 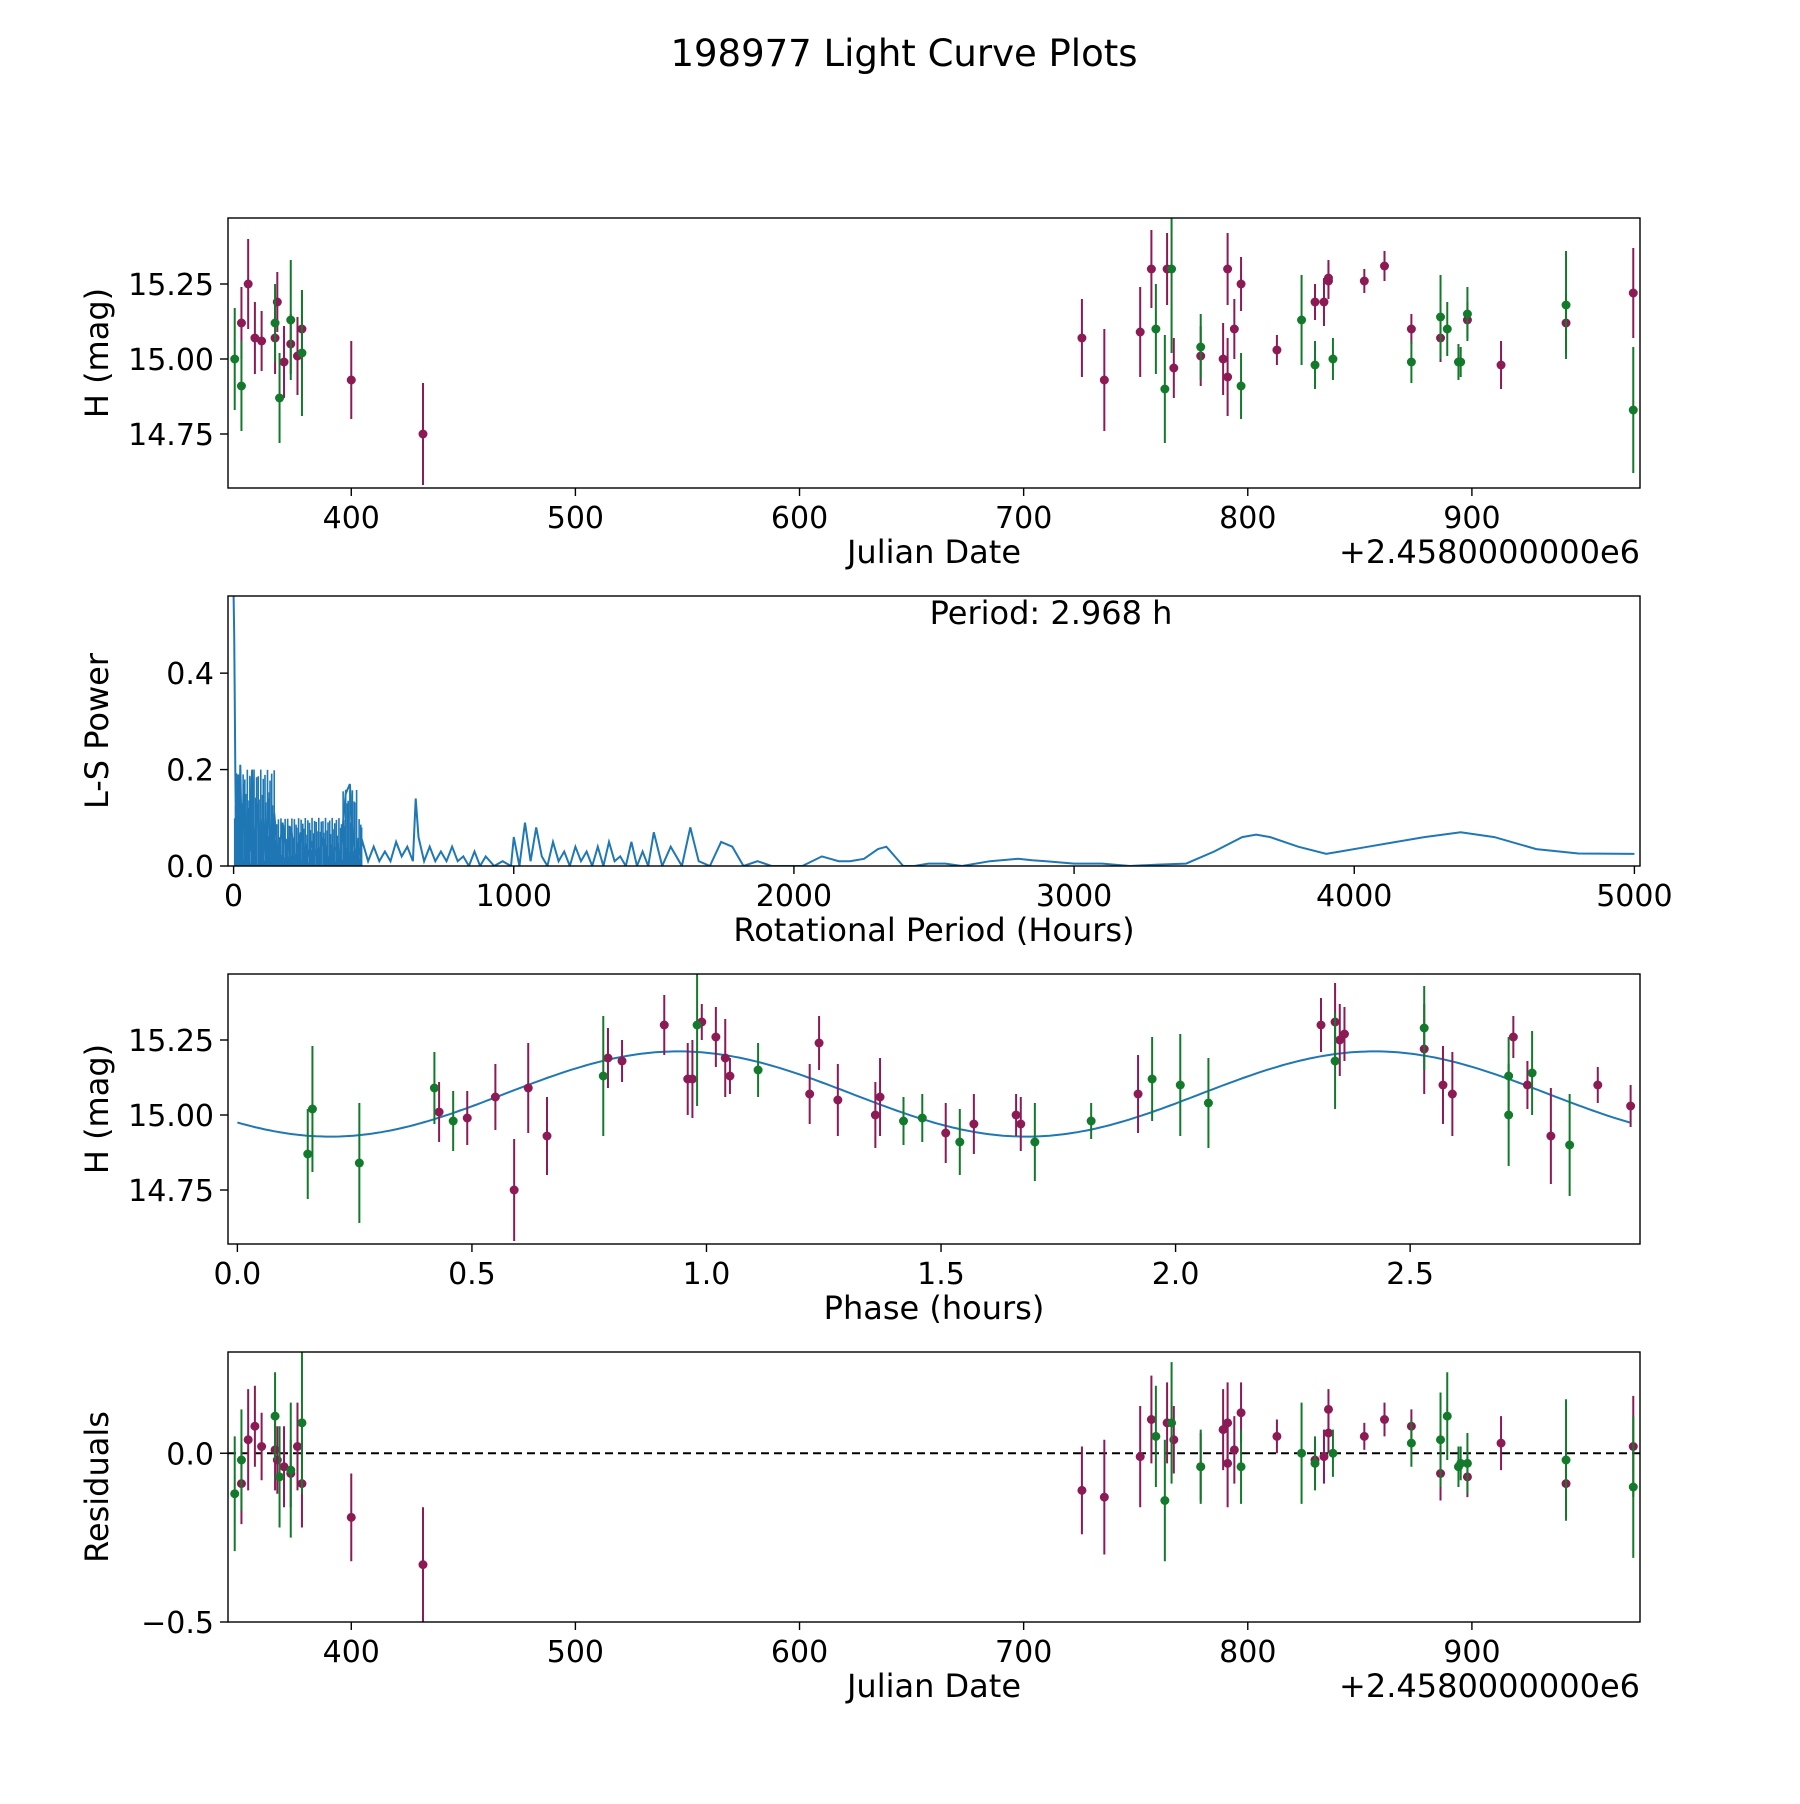 What do you see at coordinates (472, 1274) in the screenshot?
I see `x-tick-label: 0.5` at bounding box center [472, 1274].